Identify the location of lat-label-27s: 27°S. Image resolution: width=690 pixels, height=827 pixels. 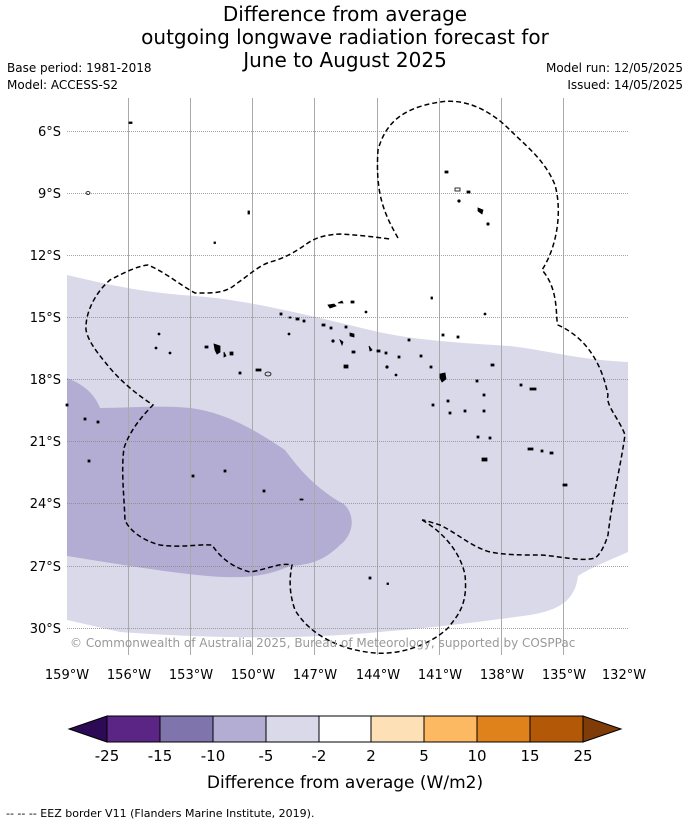
(45, 567).